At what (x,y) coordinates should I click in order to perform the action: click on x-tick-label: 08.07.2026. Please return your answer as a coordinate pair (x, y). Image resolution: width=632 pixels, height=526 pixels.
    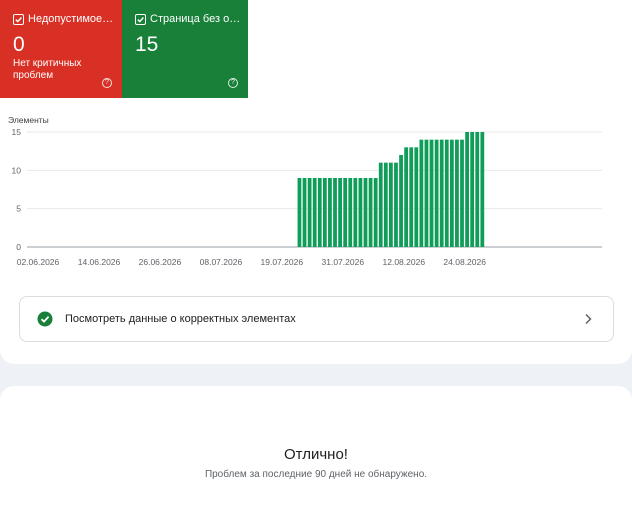
    Looking at the image, I should click on (221, 262).